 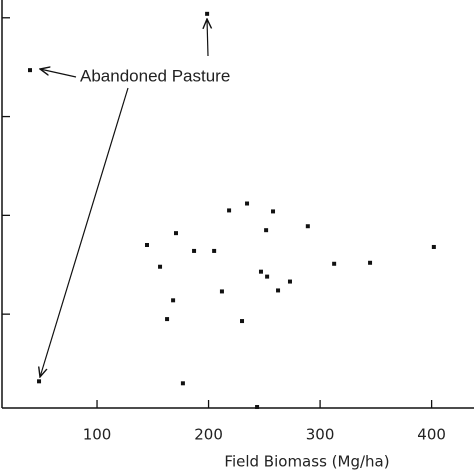 I want to click on x-axis-label: Field Biomass (Mg/ha), so click(x=306, y=462).